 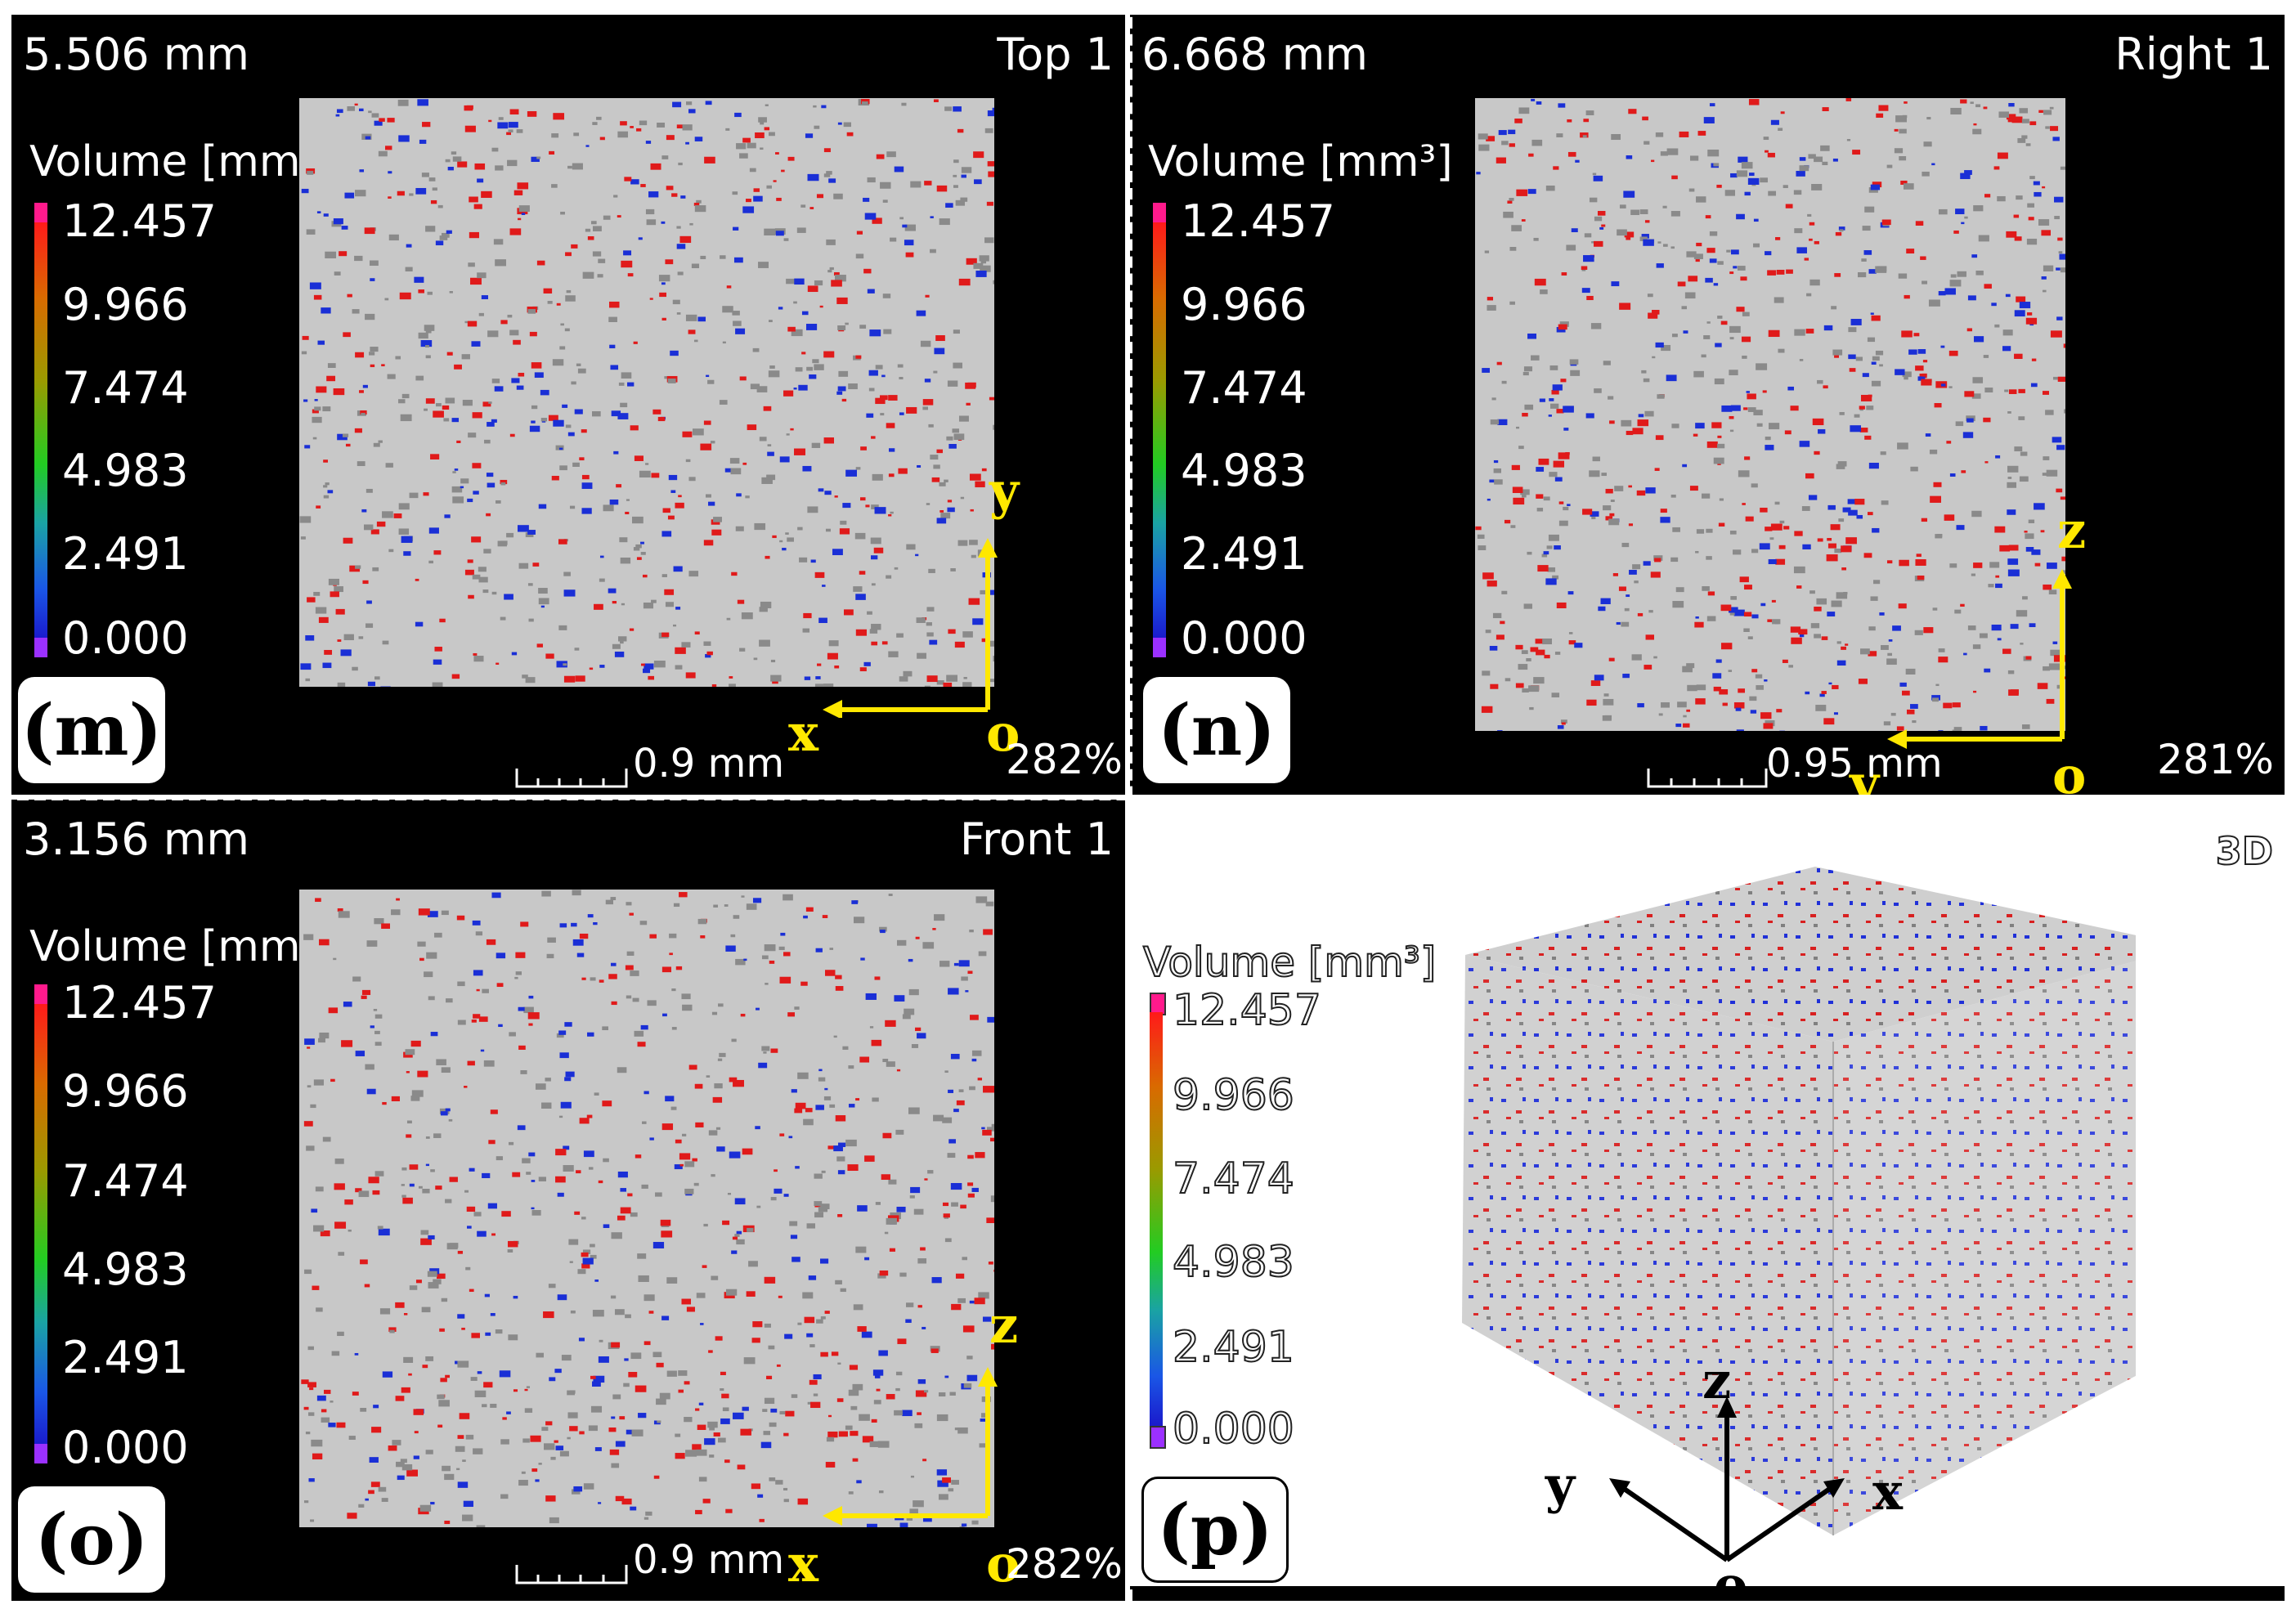 What do you see at coordinates (40, 1224) in the screenshot?
I see `colorbar` at bounding box center [40, 1224].